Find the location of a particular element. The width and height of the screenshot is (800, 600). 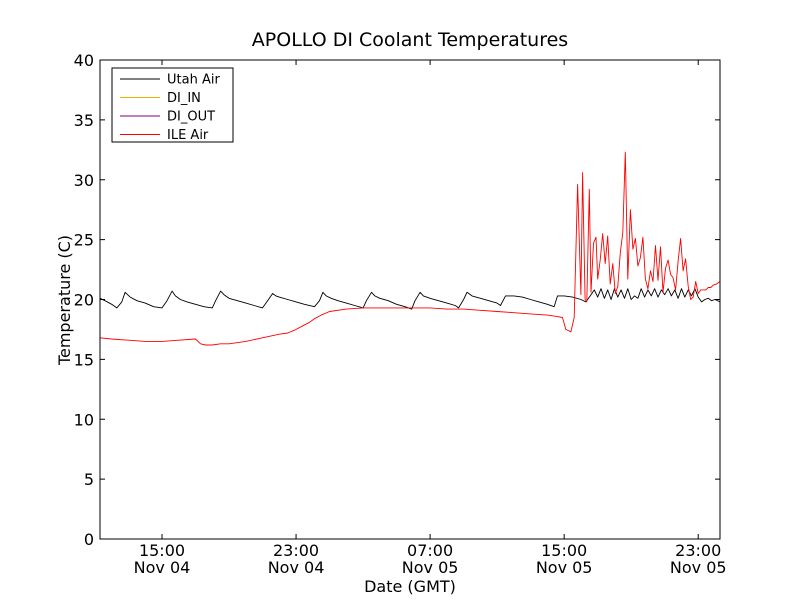

legend-label-utah-air: Utah Air is located at coordinates (193, 80).